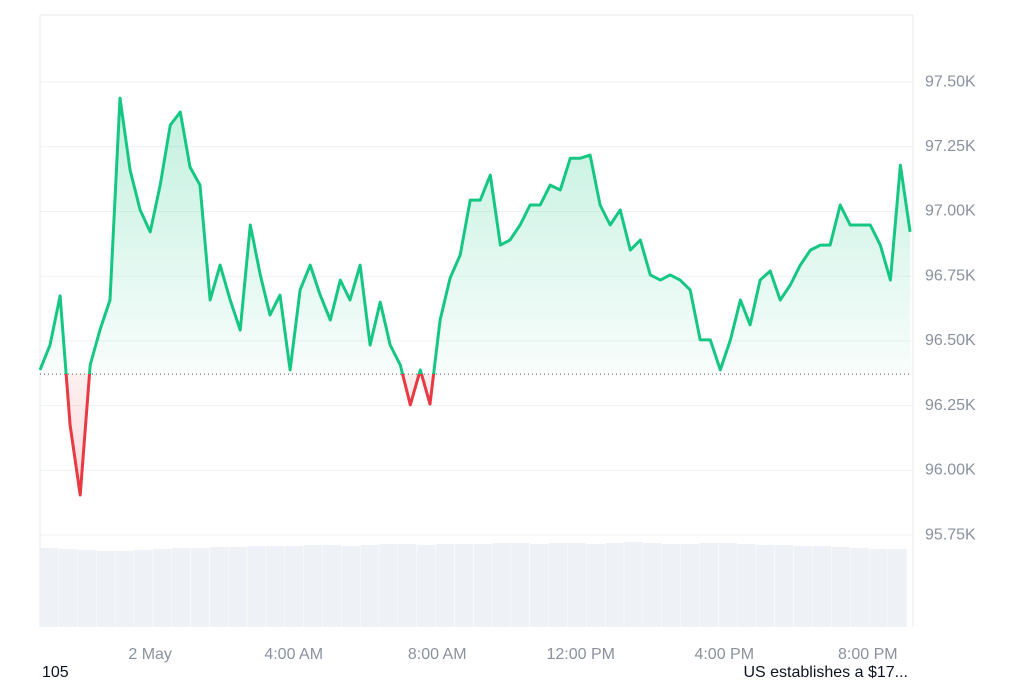  Describe the element at coordinates (950, 146) in the screenshot. I see `y-tick-label: 97.25K` at that location.